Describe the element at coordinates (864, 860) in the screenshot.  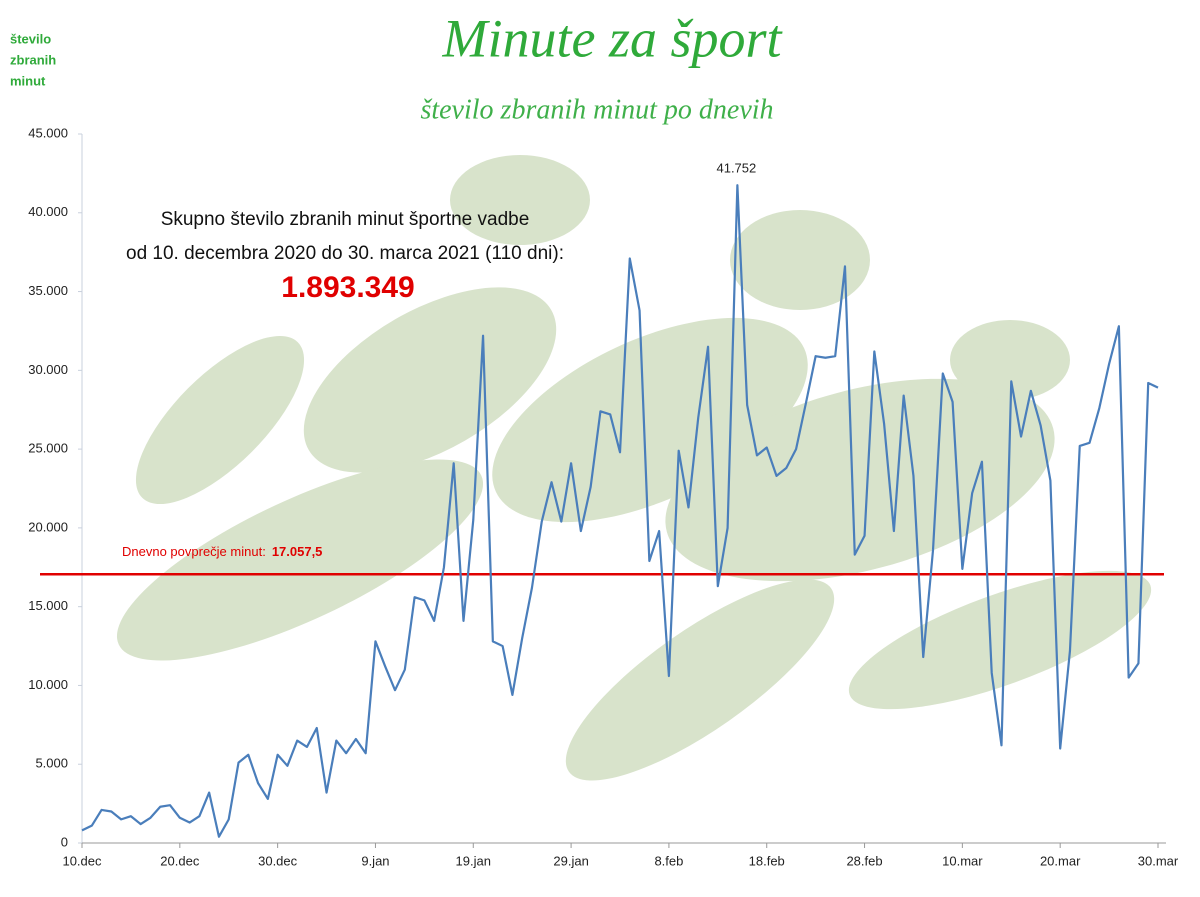
I see `x-tick-label: 28.feb` at that location.